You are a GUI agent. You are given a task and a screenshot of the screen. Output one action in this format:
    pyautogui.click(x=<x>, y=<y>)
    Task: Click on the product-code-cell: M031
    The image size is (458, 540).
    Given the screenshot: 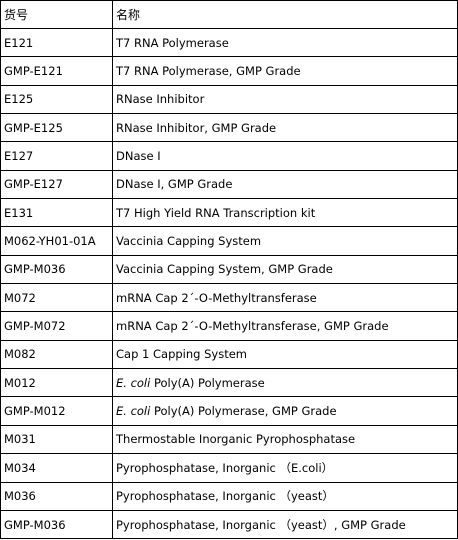 What is the action you would take?
    pyautogui.click(x=56, y=439)
    